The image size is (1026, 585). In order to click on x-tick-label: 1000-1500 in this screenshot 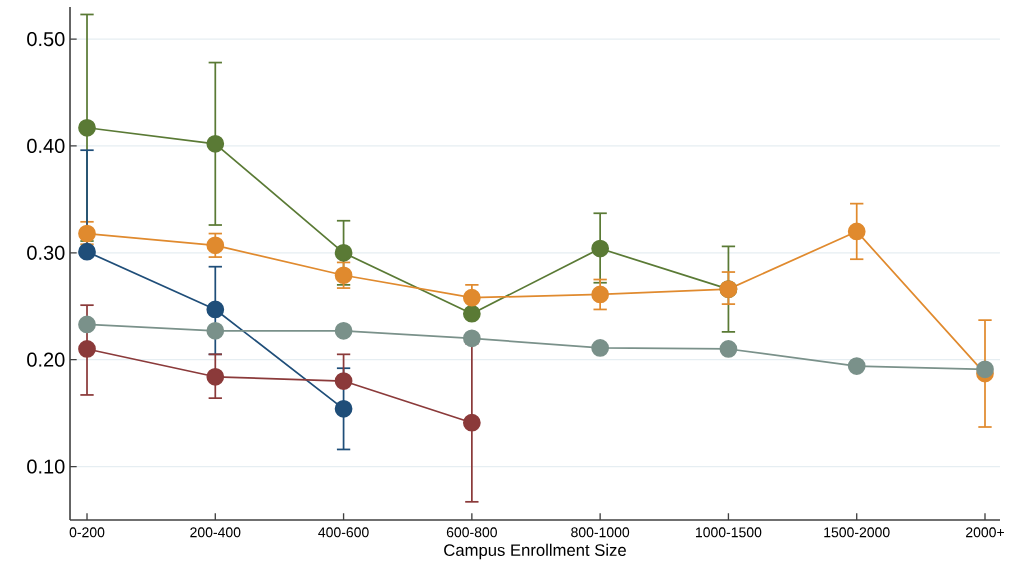, I will do `click(729, 532)`.